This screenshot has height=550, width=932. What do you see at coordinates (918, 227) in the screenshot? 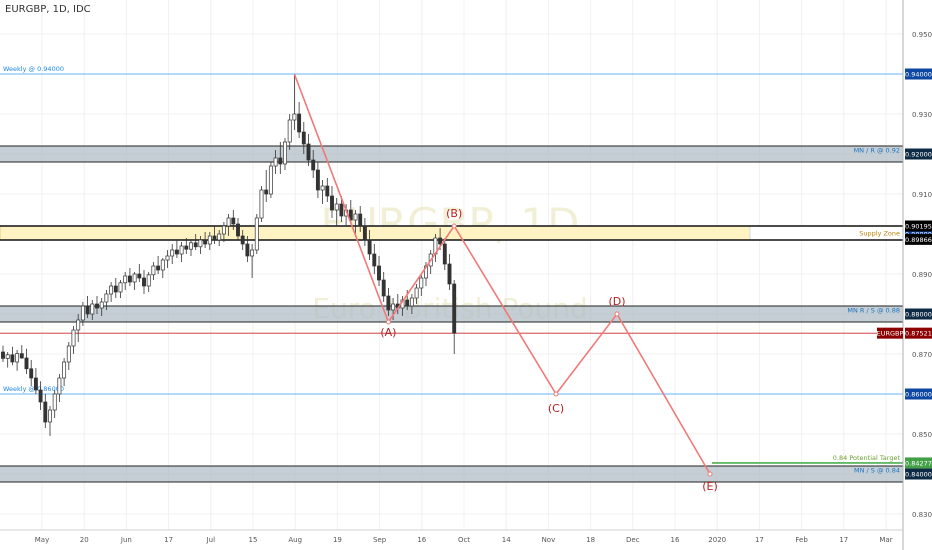
I see `price-badge-text: 0.90195` at bounding box center [918, 227].